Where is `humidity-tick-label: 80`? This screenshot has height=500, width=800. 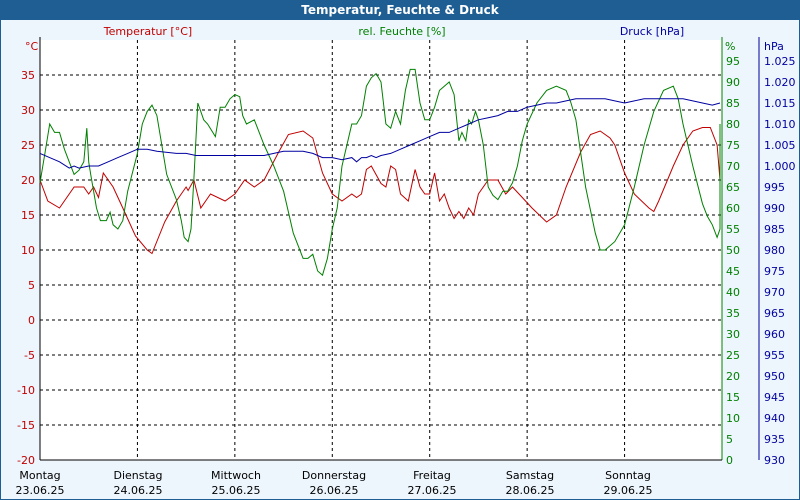 humidity-tick-label: 80 is located at coordinates (733, 124).